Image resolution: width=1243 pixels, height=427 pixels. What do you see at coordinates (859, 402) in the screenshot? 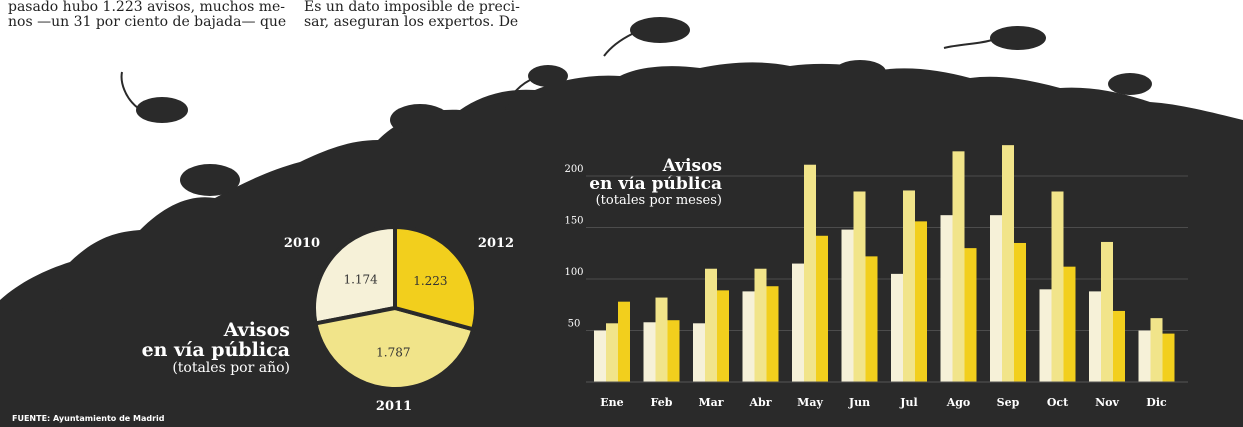
I see `x-tick-label: Jun` at bounding box center [859, 402].